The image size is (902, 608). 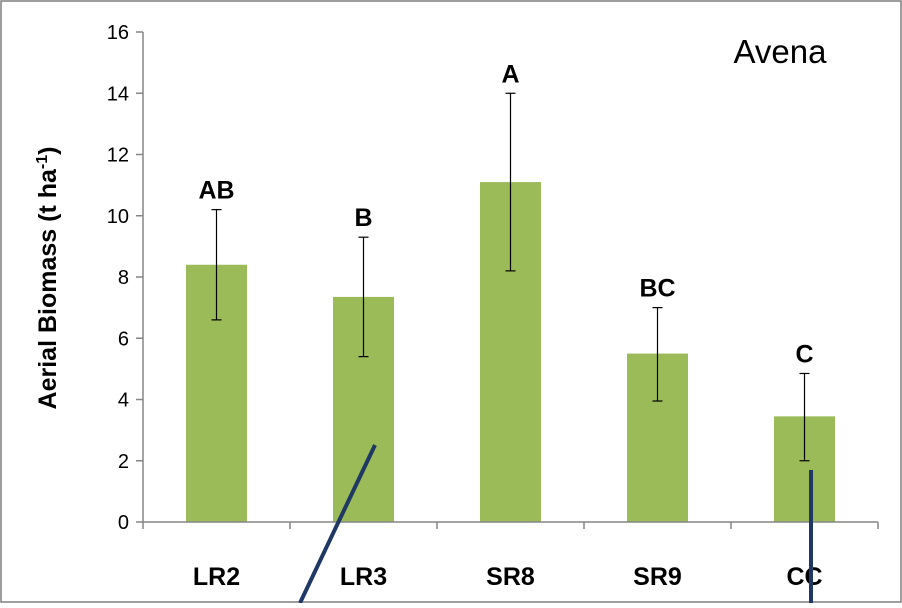 I want to click on y-tick-label: 14, so click(x=118, y=94).